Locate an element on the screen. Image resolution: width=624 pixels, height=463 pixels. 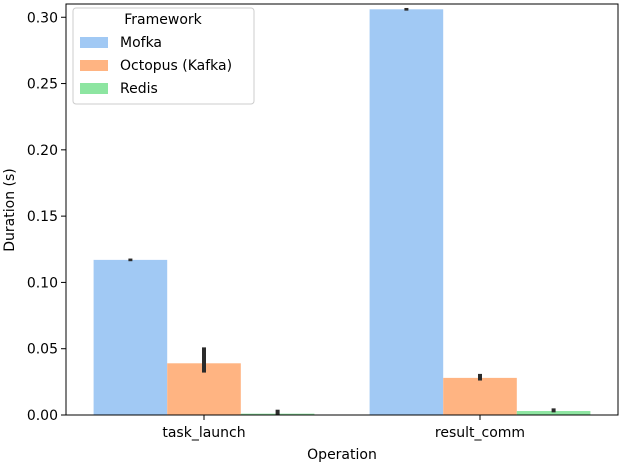
legend-box is located at coordinates (163, 56).